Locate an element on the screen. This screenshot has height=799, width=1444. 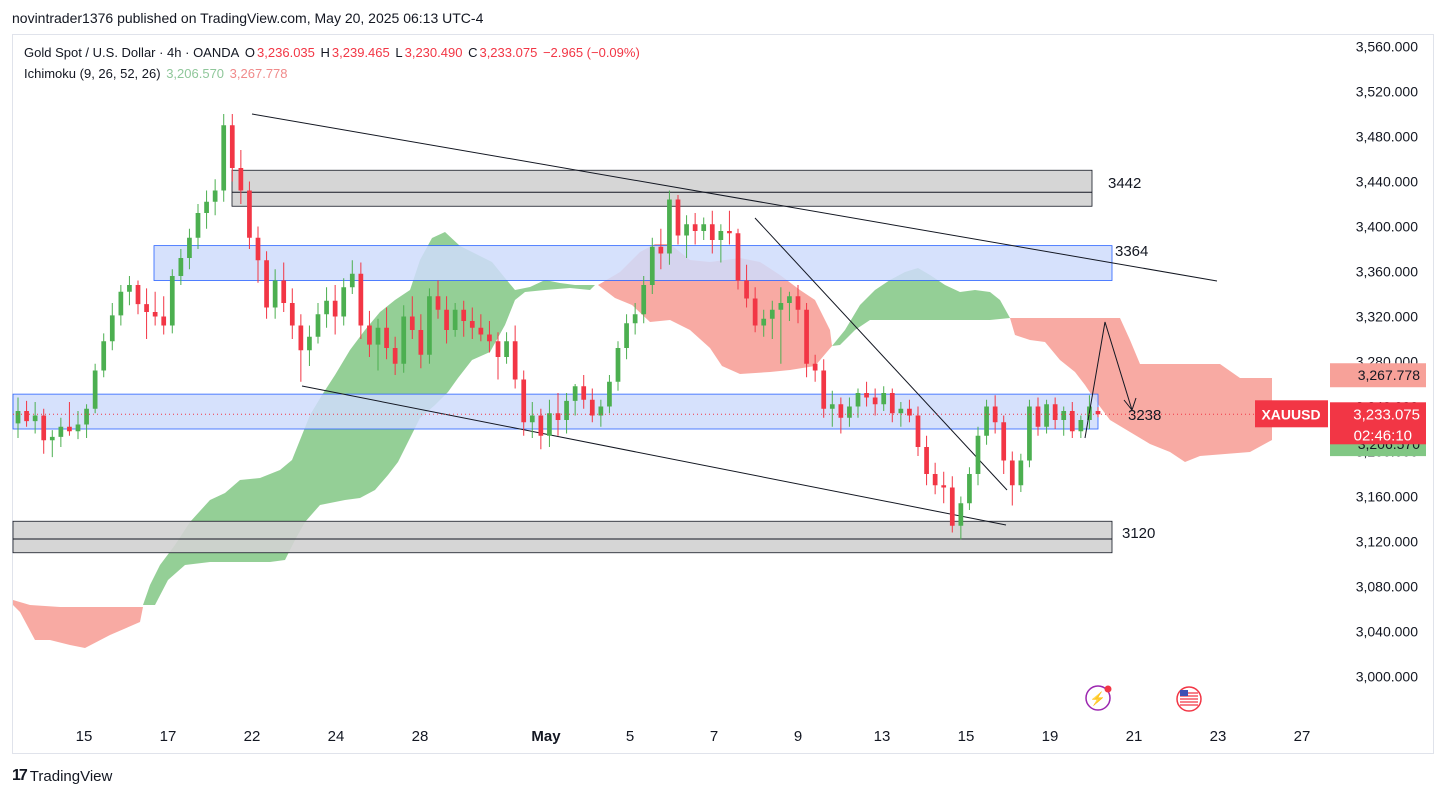
lower-trendline is located at coordinates (654, 455).